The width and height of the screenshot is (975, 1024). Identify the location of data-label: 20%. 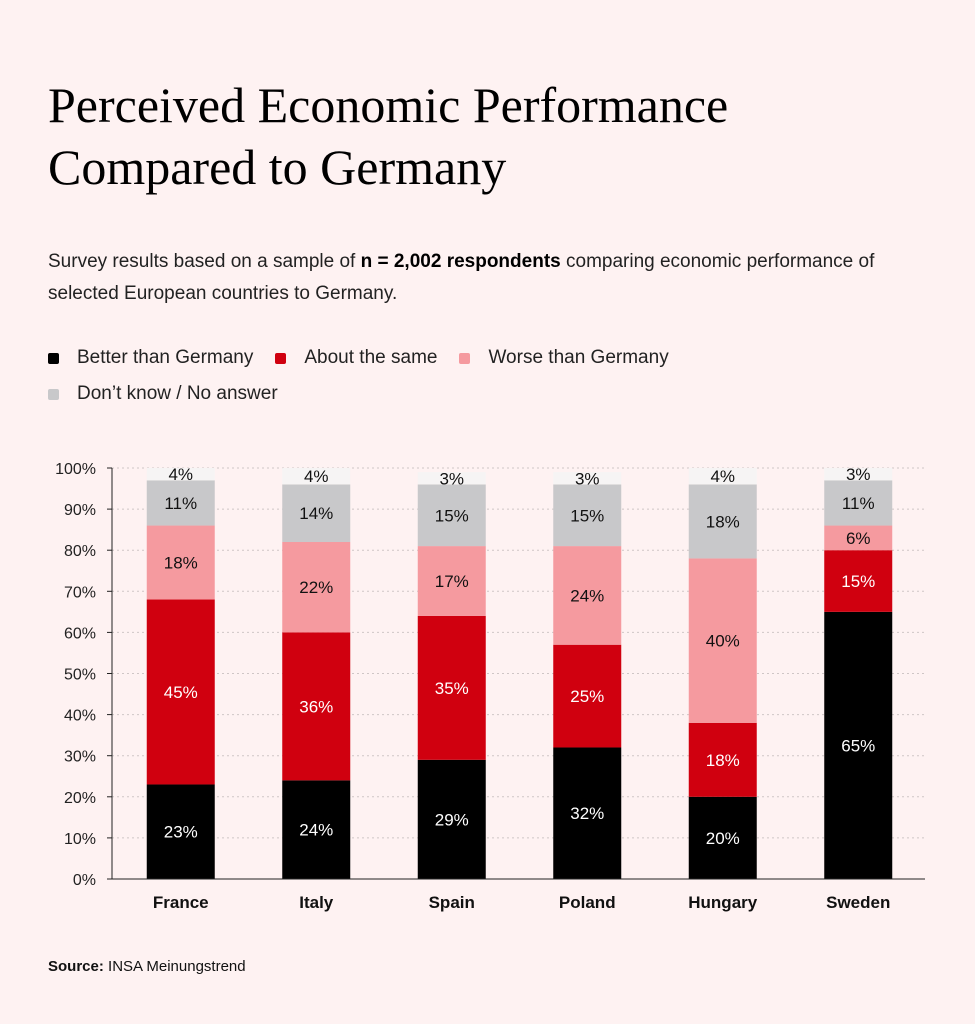
(723, 838).